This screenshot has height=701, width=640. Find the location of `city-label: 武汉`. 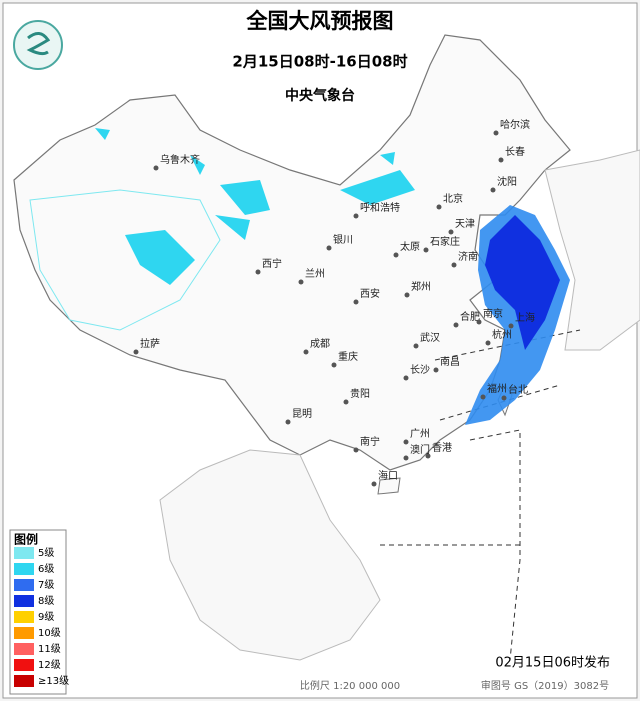

city-label: 武汉 is located at coordinates (430, 337).